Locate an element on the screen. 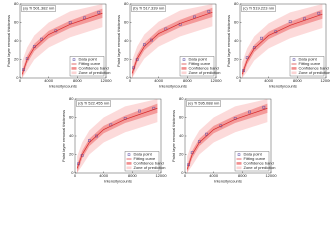 This screenshot has height=240, width=330. panel-title: (b) Ti 517.339 nm is located at coordinates (149, 8).